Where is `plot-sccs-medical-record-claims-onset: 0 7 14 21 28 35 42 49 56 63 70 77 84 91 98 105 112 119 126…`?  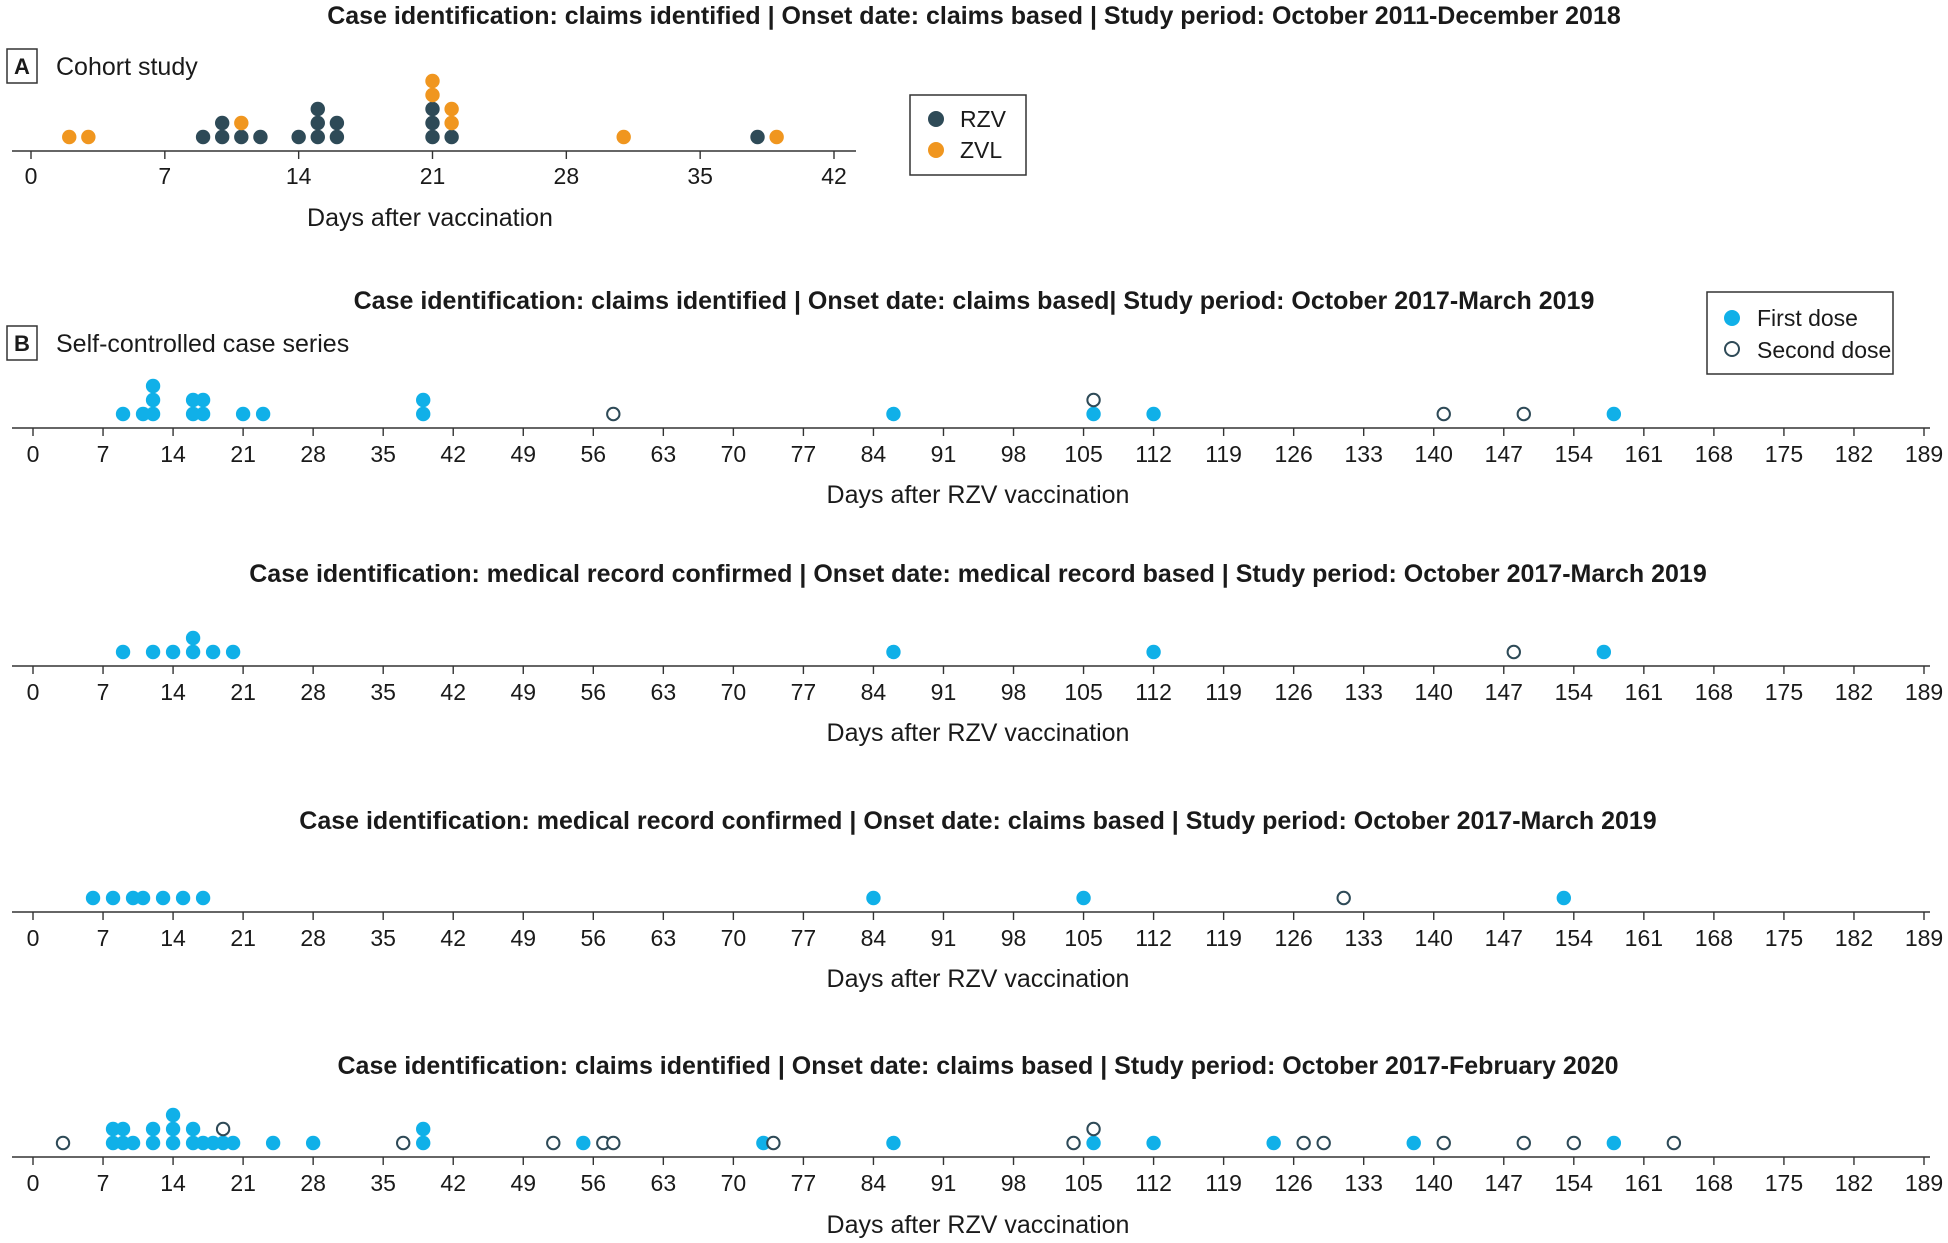 plot-sccs-medical-record-claims-onset: 0 7 14 21 28 35 42 49 56 63 70 77 84 91 98 105 112 119 126… is located at coordinates (977, 941).